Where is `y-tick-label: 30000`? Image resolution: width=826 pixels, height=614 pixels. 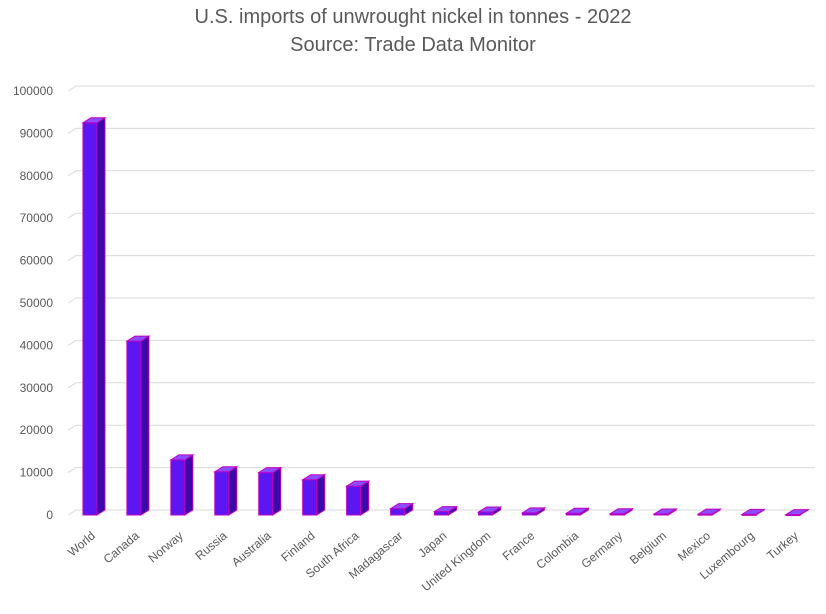
y-tick-label: 30000 is located at coordinates (37, 388).